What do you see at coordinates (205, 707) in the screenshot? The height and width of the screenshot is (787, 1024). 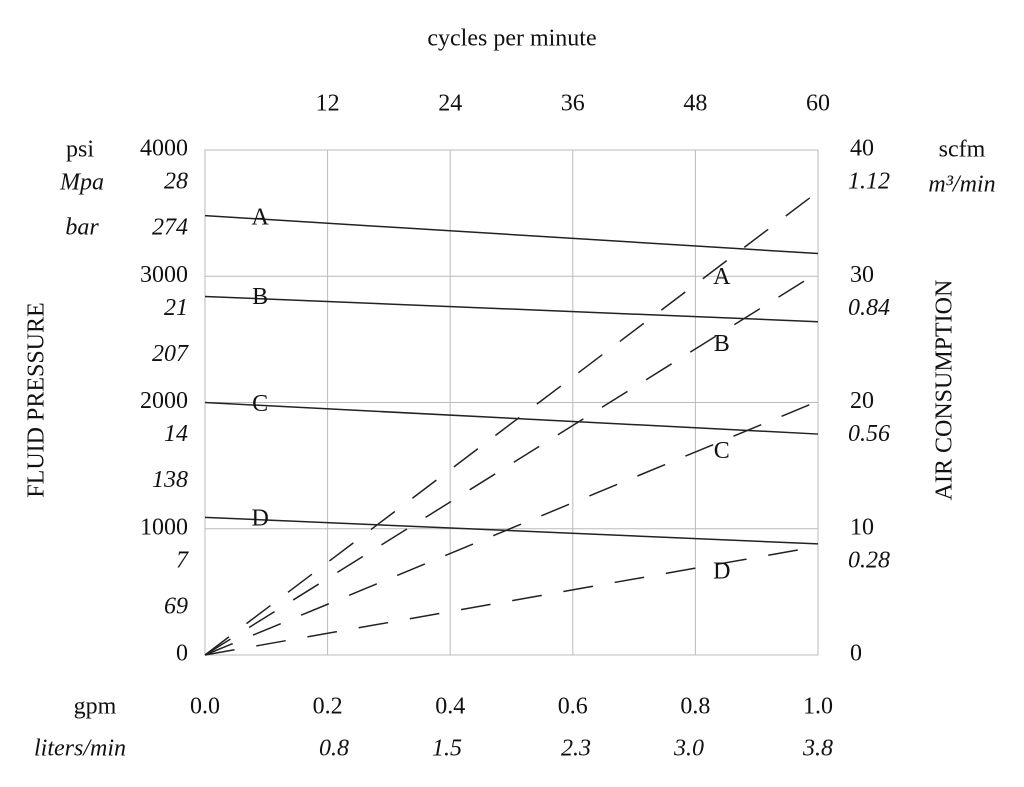 I see `x-tick-label: 0.0` at bounding box center [205, 707].